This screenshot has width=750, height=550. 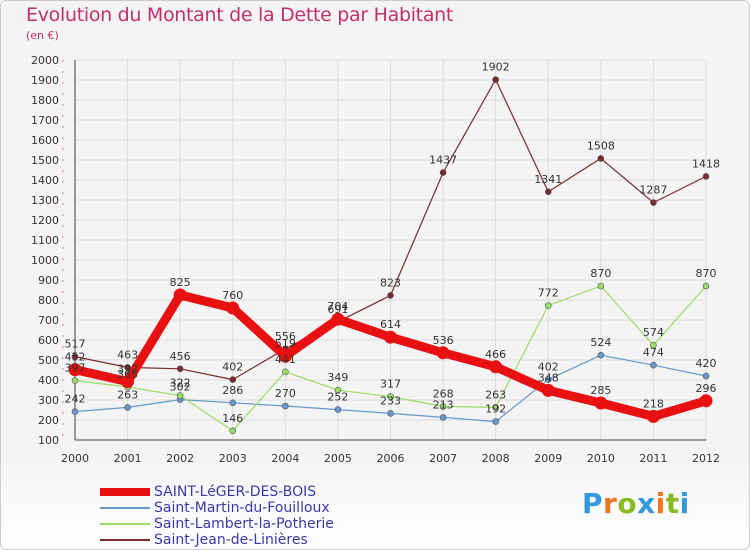 I want to click on legend-item-saint-leger: SAINT-LéGER-DES-BOIS, so click(x=260, y=492).